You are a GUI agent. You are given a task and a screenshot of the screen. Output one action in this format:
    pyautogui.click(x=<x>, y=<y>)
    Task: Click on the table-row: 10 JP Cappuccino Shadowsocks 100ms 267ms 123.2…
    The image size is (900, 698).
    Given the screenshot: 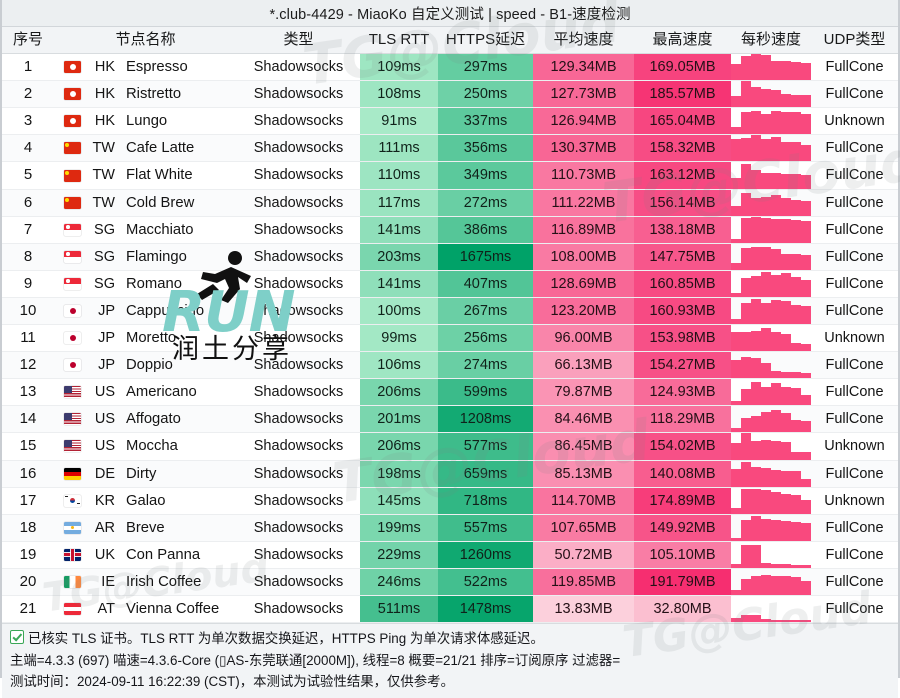 What is the action you would take?
    pyautogui.click(x=450, y=311)
    